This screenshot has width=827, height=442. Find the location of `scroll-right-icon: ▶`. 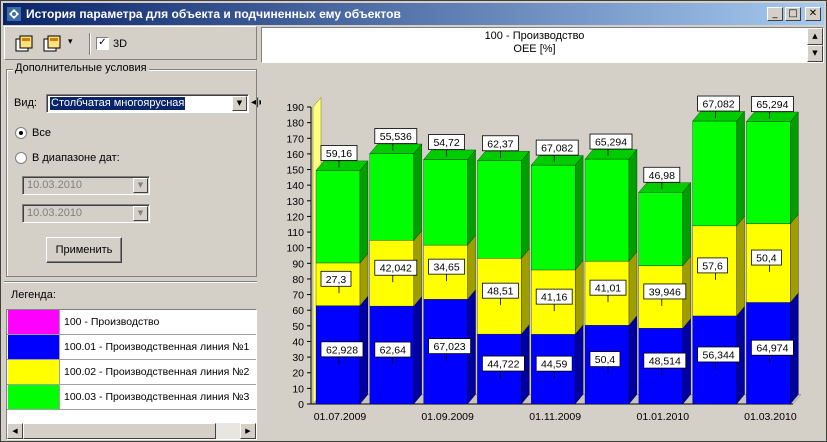

scroll-right-icon: ▶ is located at coordinates (248, 431).